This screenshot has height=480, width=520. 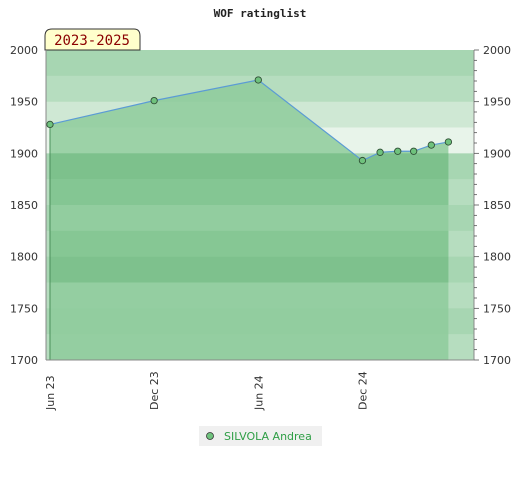 What do you see at coordinates (24, 257) in the screenshot?
I see `y-tick-label-left: 1800` at bounding box center [24, 257].